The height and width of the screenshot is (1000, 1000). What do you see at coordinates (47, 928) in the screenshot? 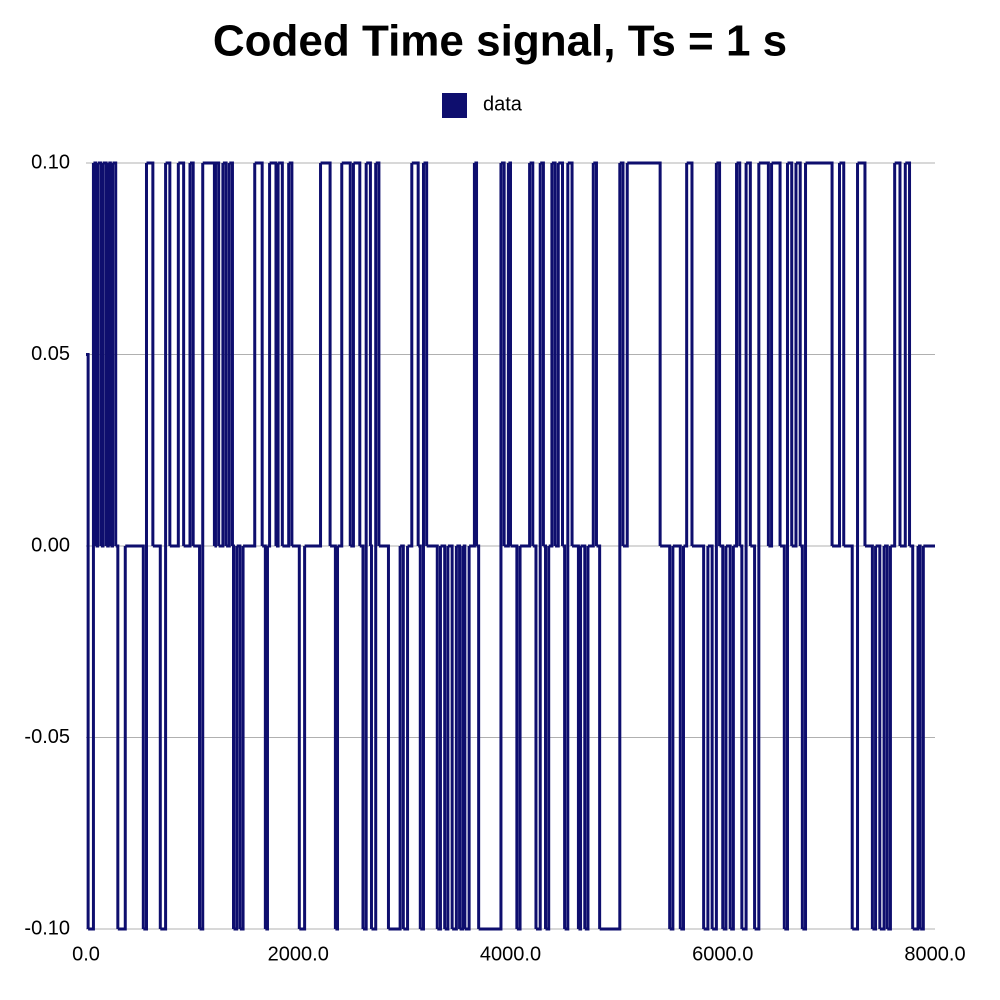
I see `y-tick-label: -0.10` at bounding box center [47, 928].